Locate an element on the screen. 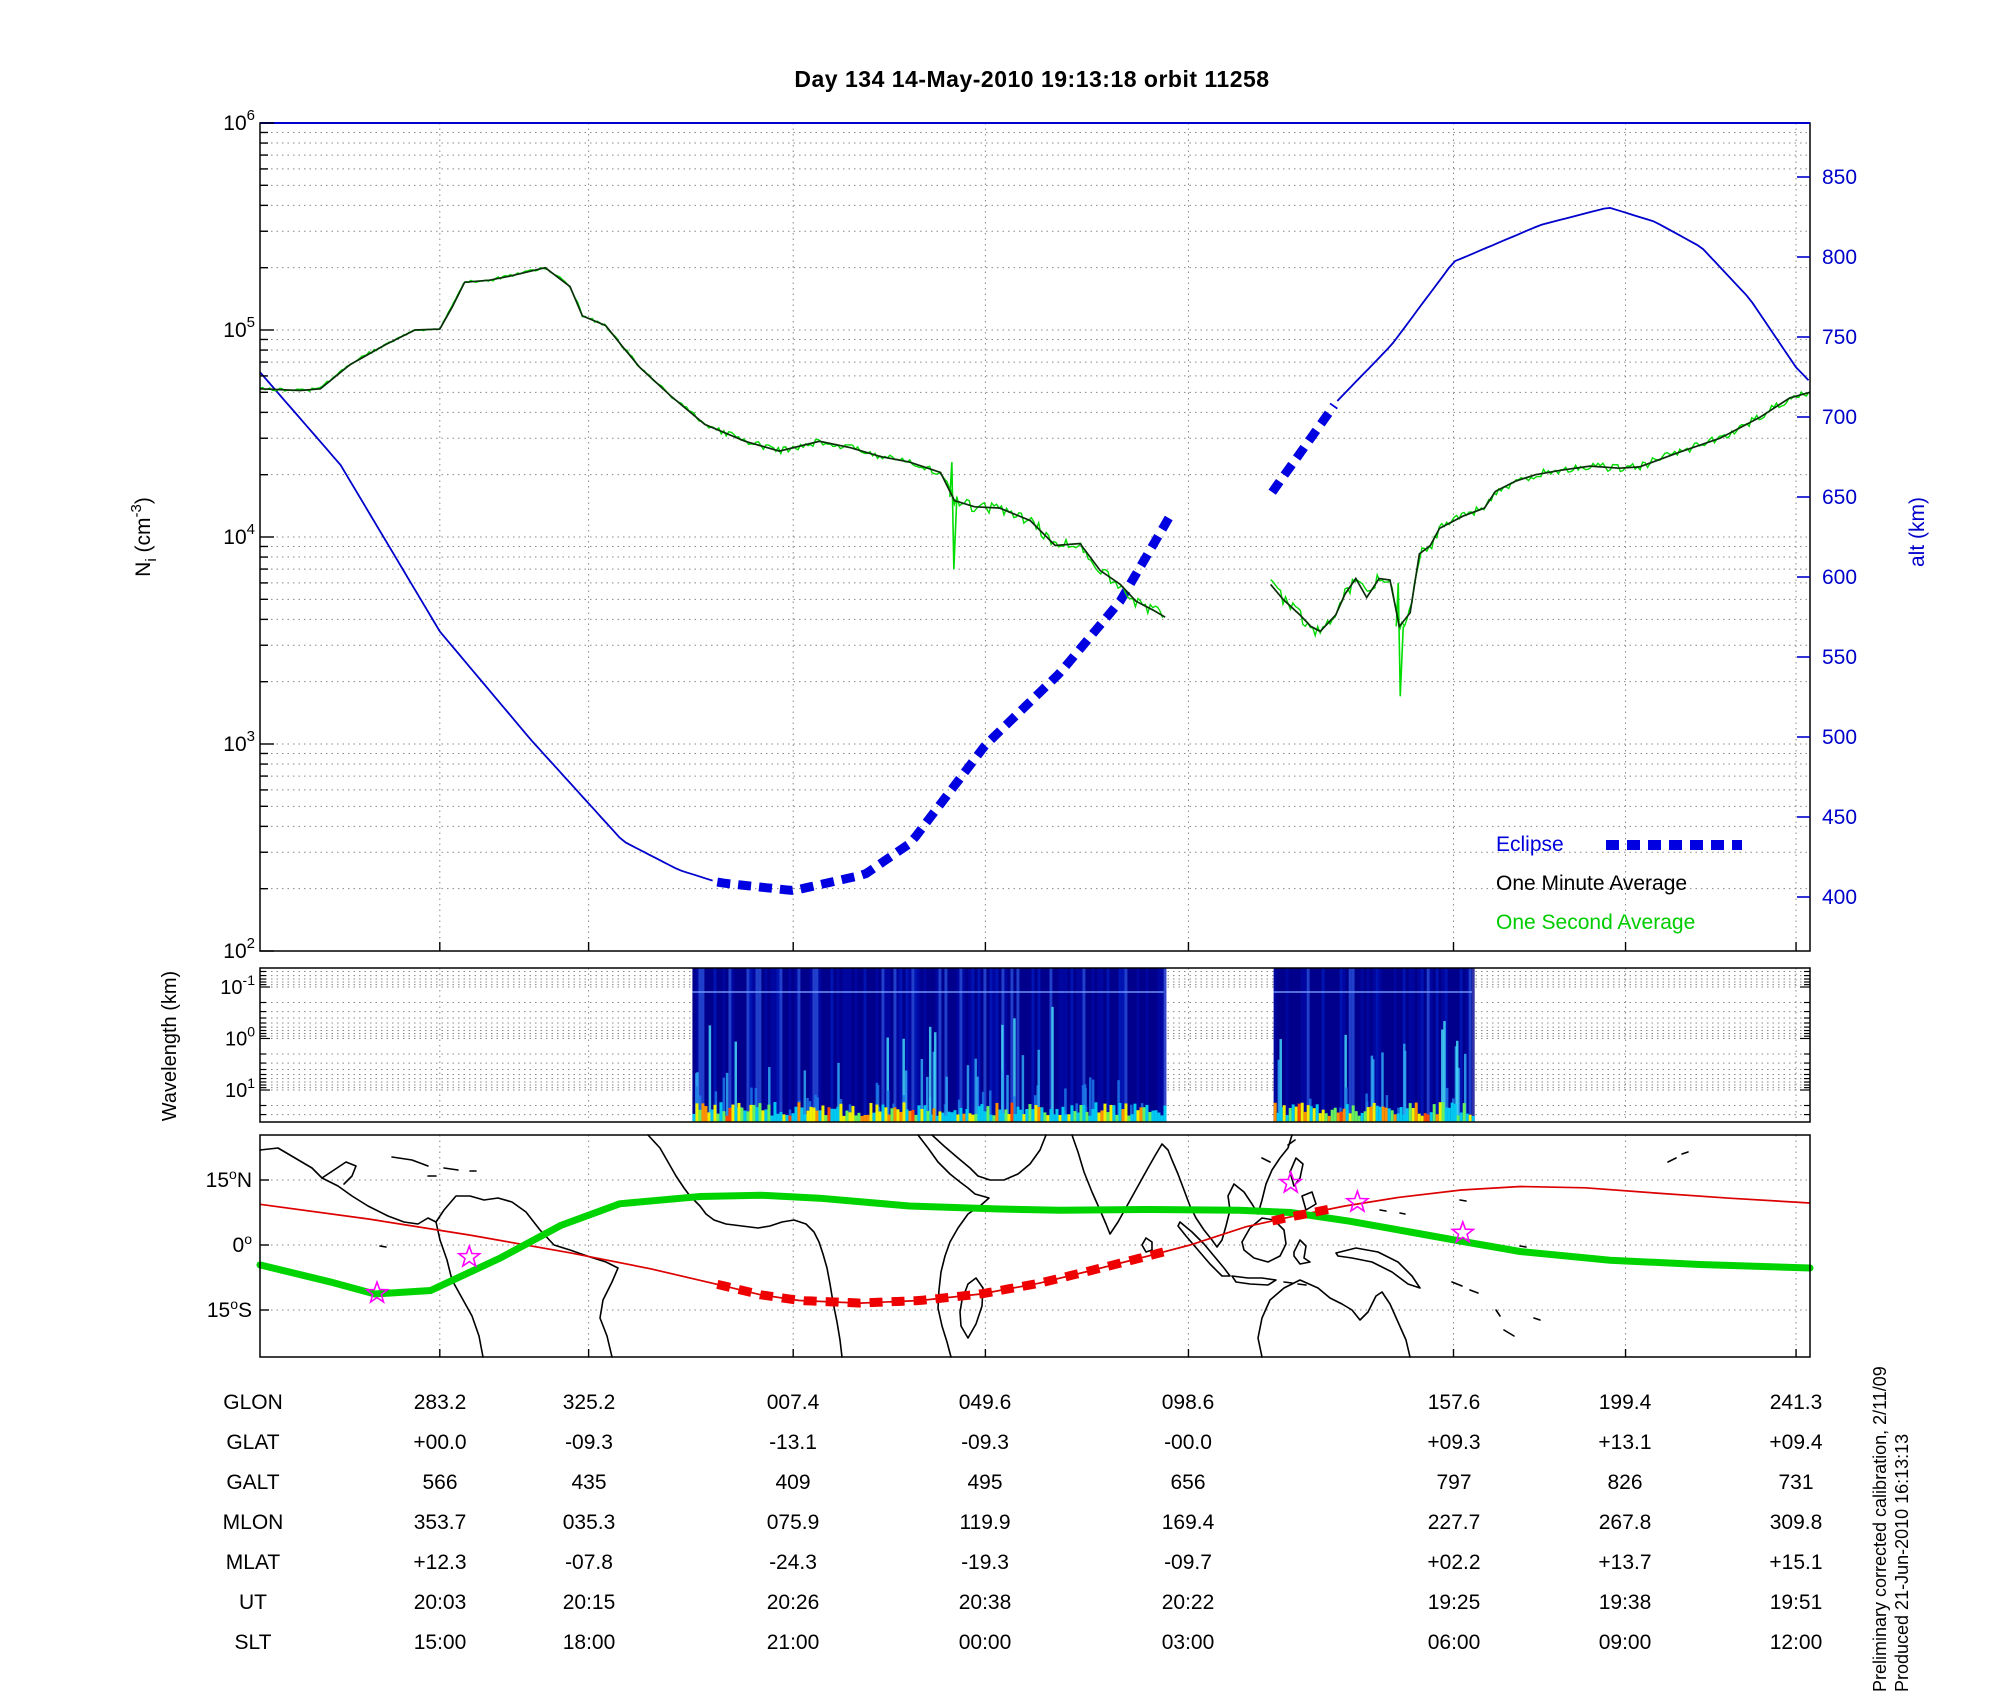 The image size is (2000, 1700). table-cell: 15:00 is located at coordinates (440, 1642).